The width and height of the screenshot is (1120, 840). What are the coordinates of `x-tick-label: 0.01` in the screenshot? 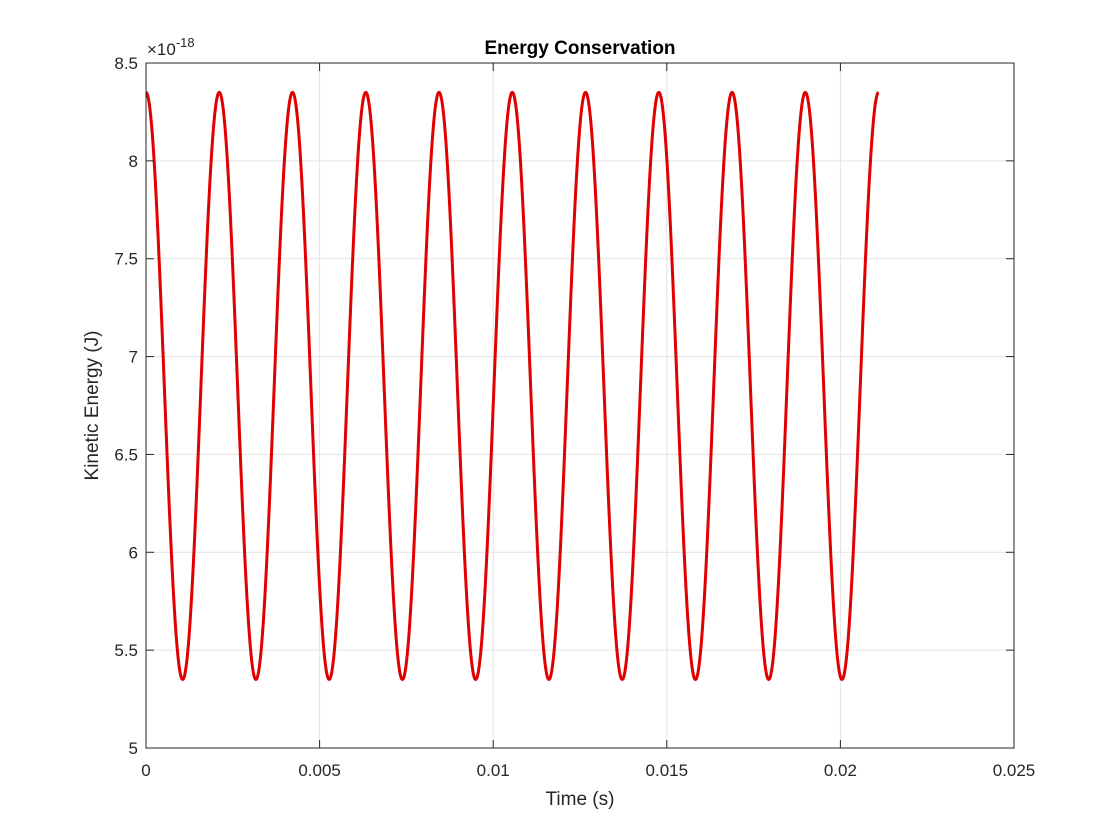 It's located at (493, 770).